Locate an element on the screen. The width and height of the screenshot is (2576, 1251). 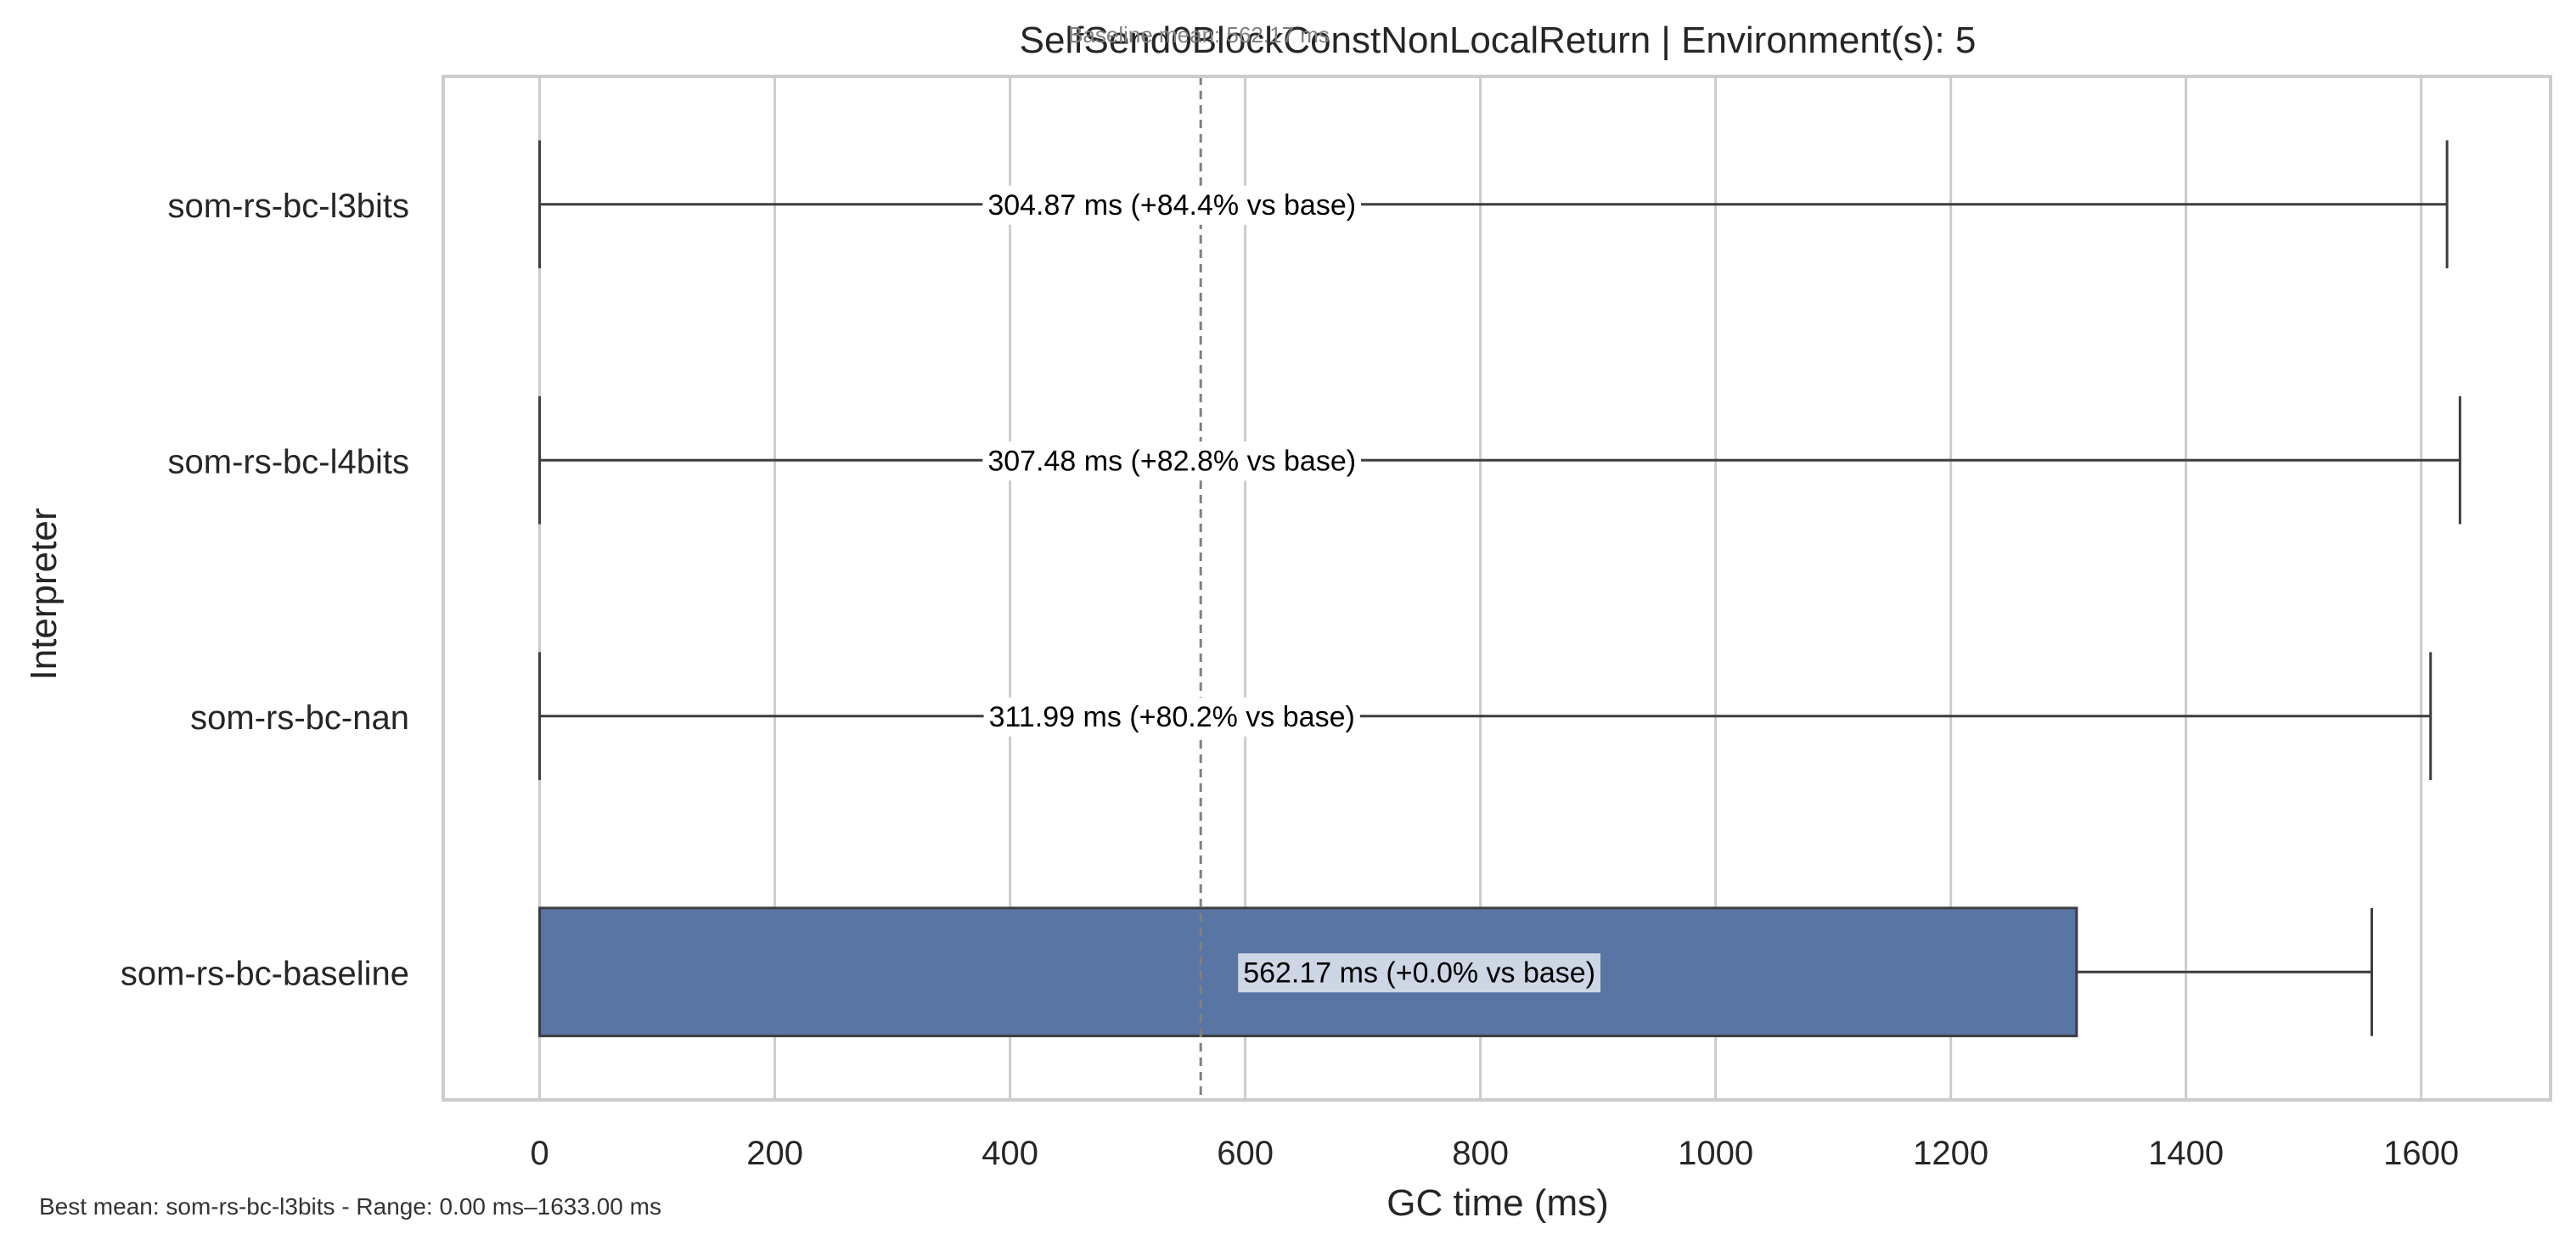
value-annotation: 311.99 ms (+80.2% vs base) is located at coordinates (1172, 717).